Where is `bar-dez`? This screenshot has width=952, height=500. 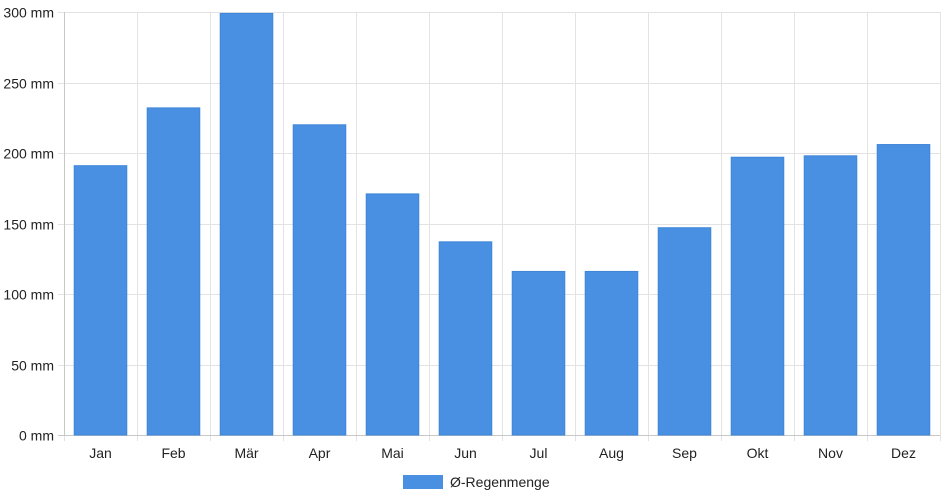 bar-dez is located at coordinates (903, 290).